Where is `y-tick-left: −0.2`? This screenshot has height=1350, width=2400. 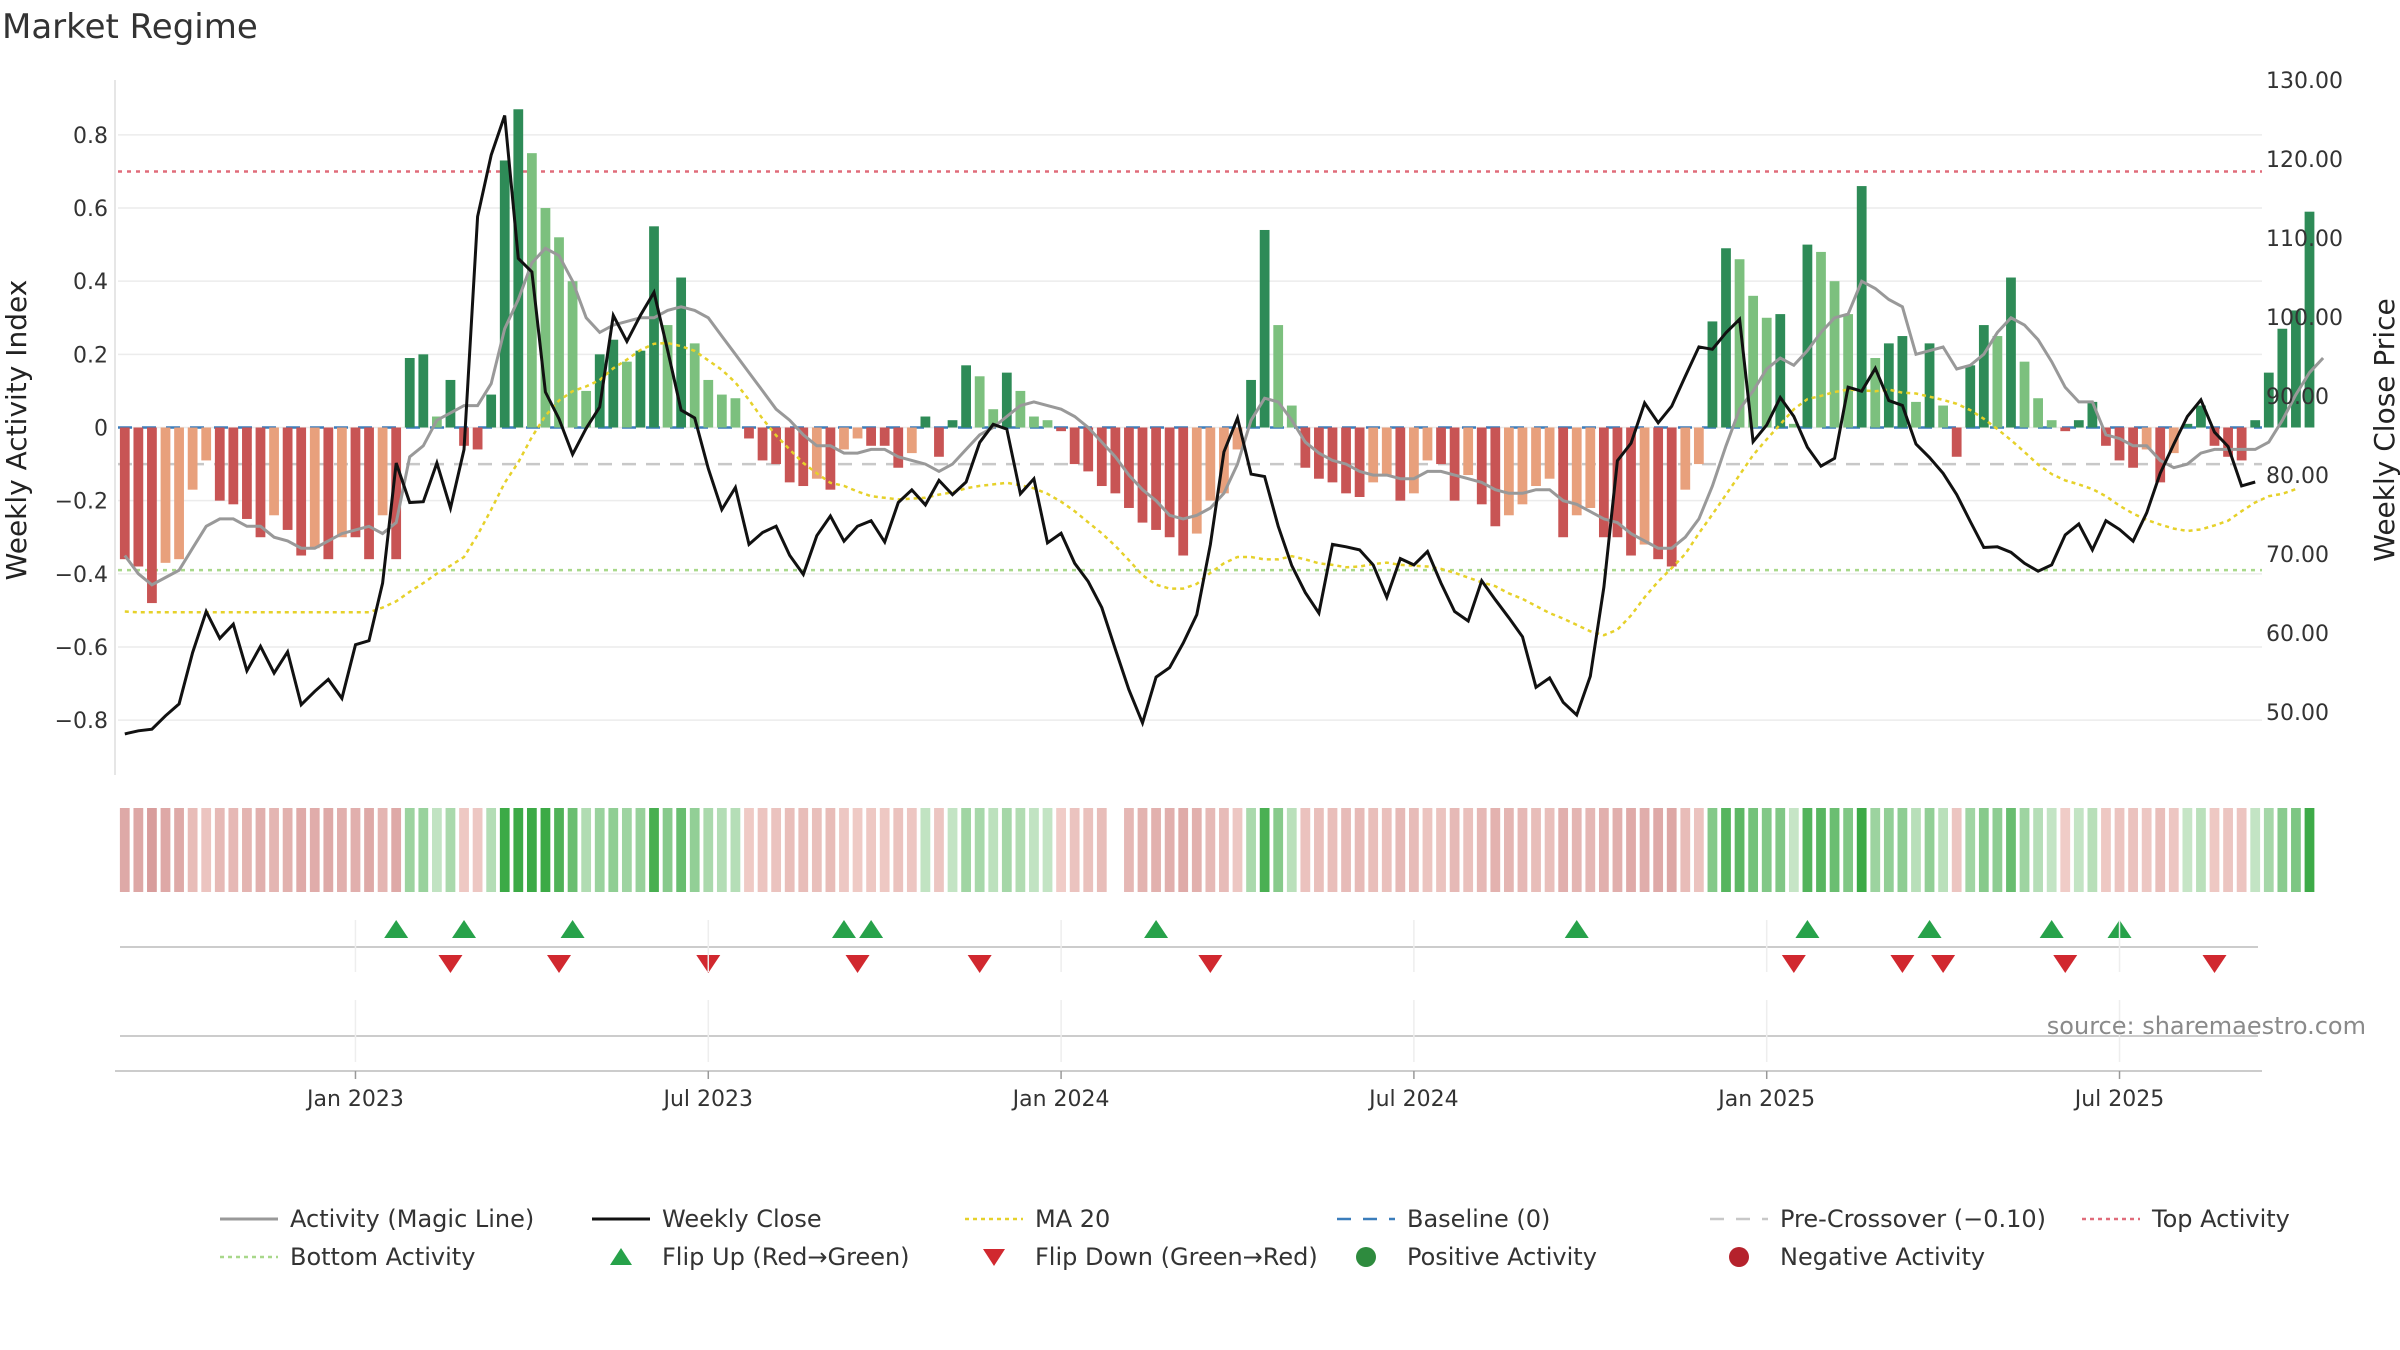
y-tick-left: −0.2 is located at coordinates (81, 502).